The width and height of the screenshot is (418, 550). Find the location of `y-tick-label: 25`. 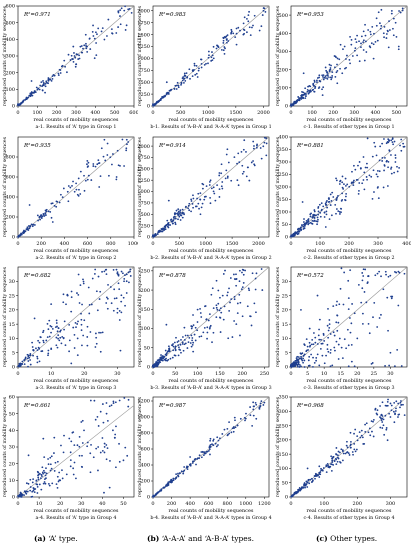

y-tick-label: 25 is located at coordinates (12, 296).